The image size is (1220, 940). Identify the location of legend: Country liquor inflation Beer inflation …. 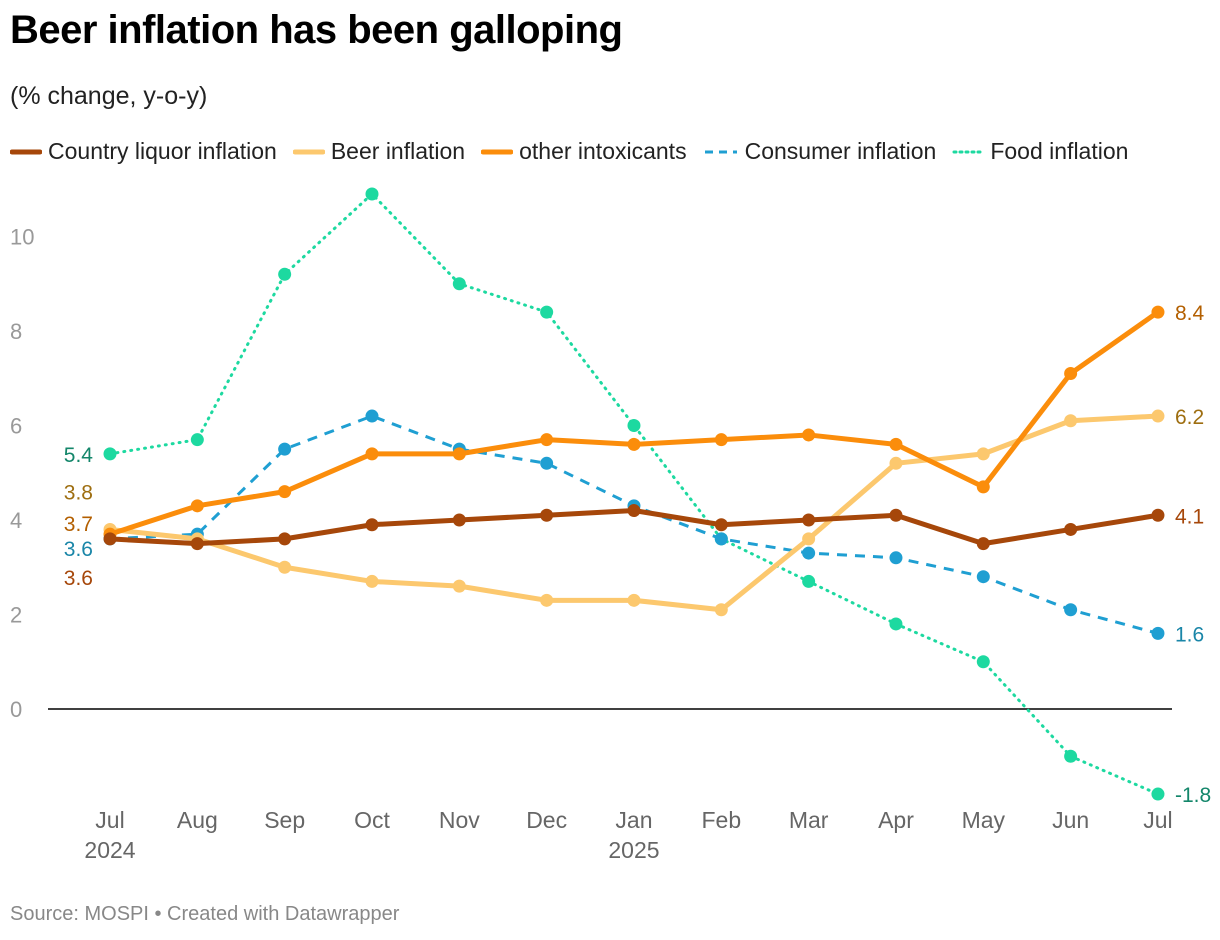
(577, 151).